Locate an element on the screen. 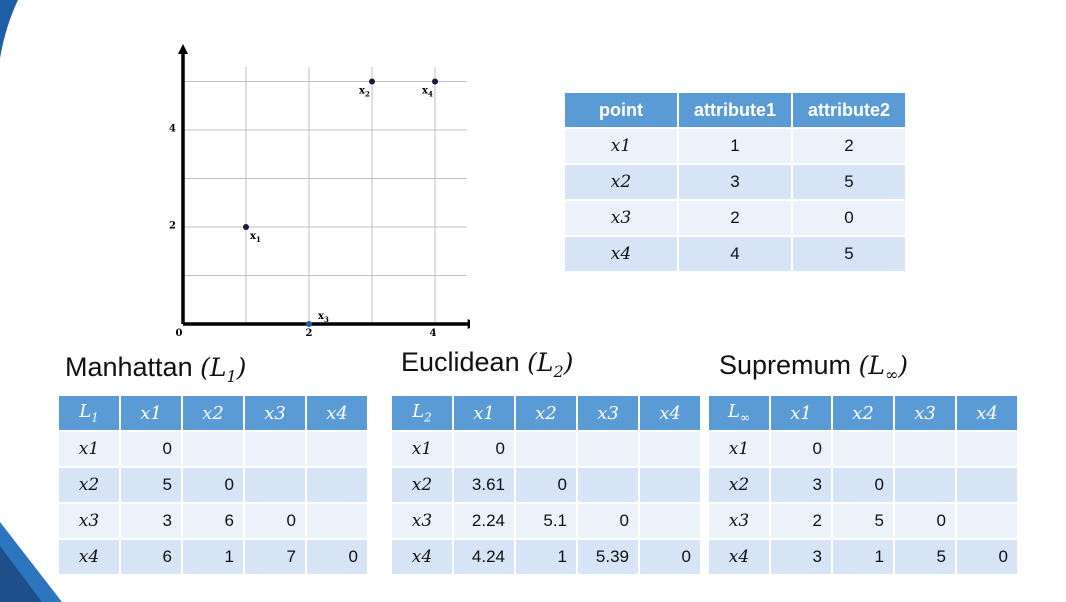  attr-cell: x2 is located at coordinates (621, 182).